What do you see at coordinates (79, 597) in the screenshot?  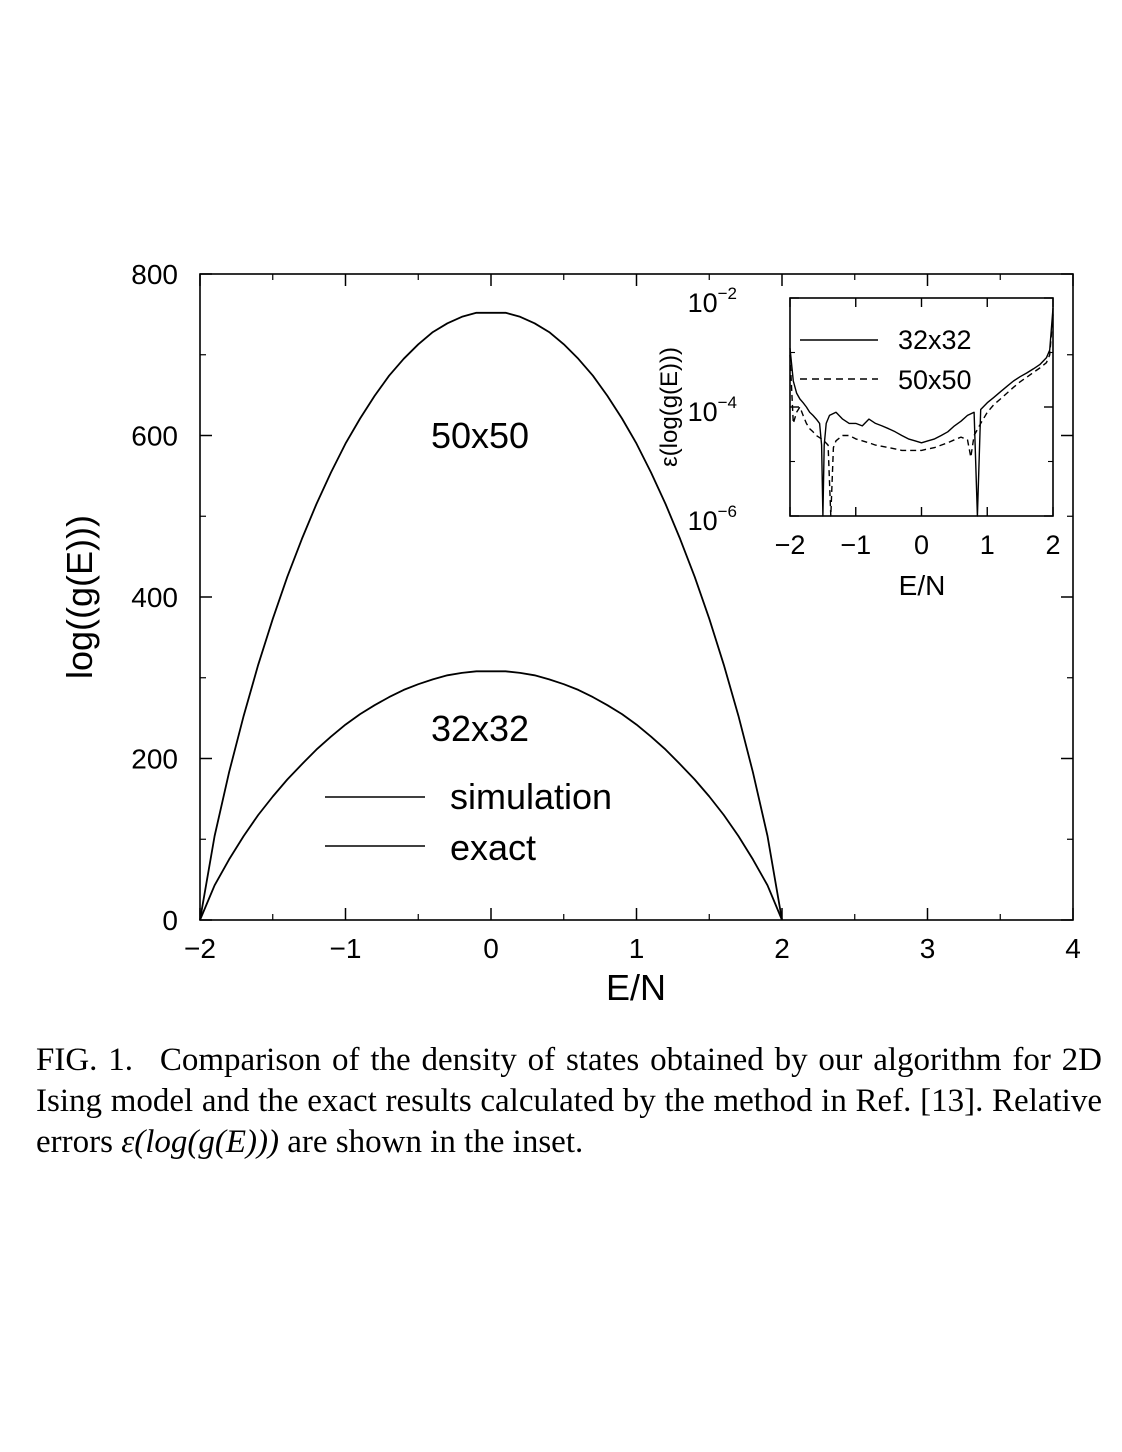 I see `main-y-axis-label: log((g(E)))` at bounding box center [79, 597].